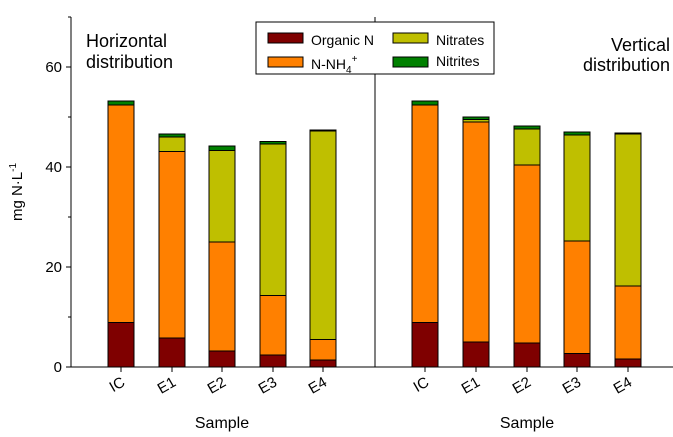  Describe the element at coordinates (53, 267) in the screenshot. I see `y-tick-label: 20` at that location.